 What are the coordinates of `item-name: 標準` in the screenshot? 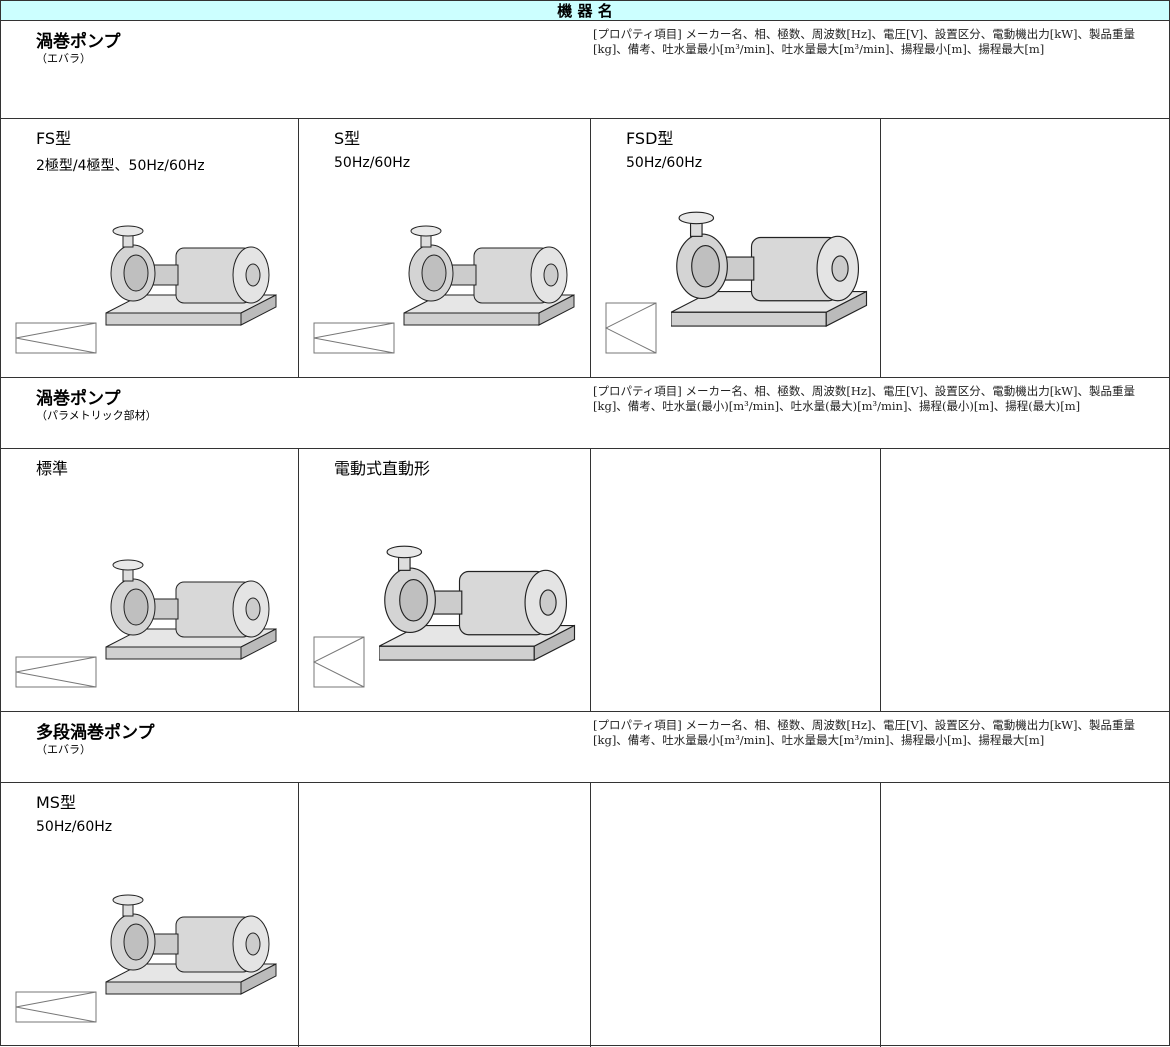 It's located at (52, 468).